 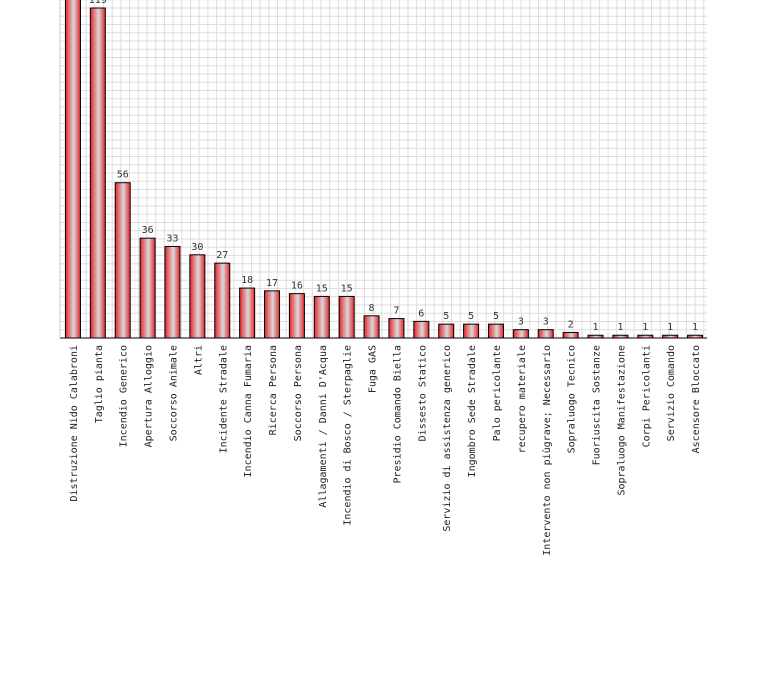 I want to click on x-tick-label: Ingombro Sede Stradale, so click(x=472, y=411).